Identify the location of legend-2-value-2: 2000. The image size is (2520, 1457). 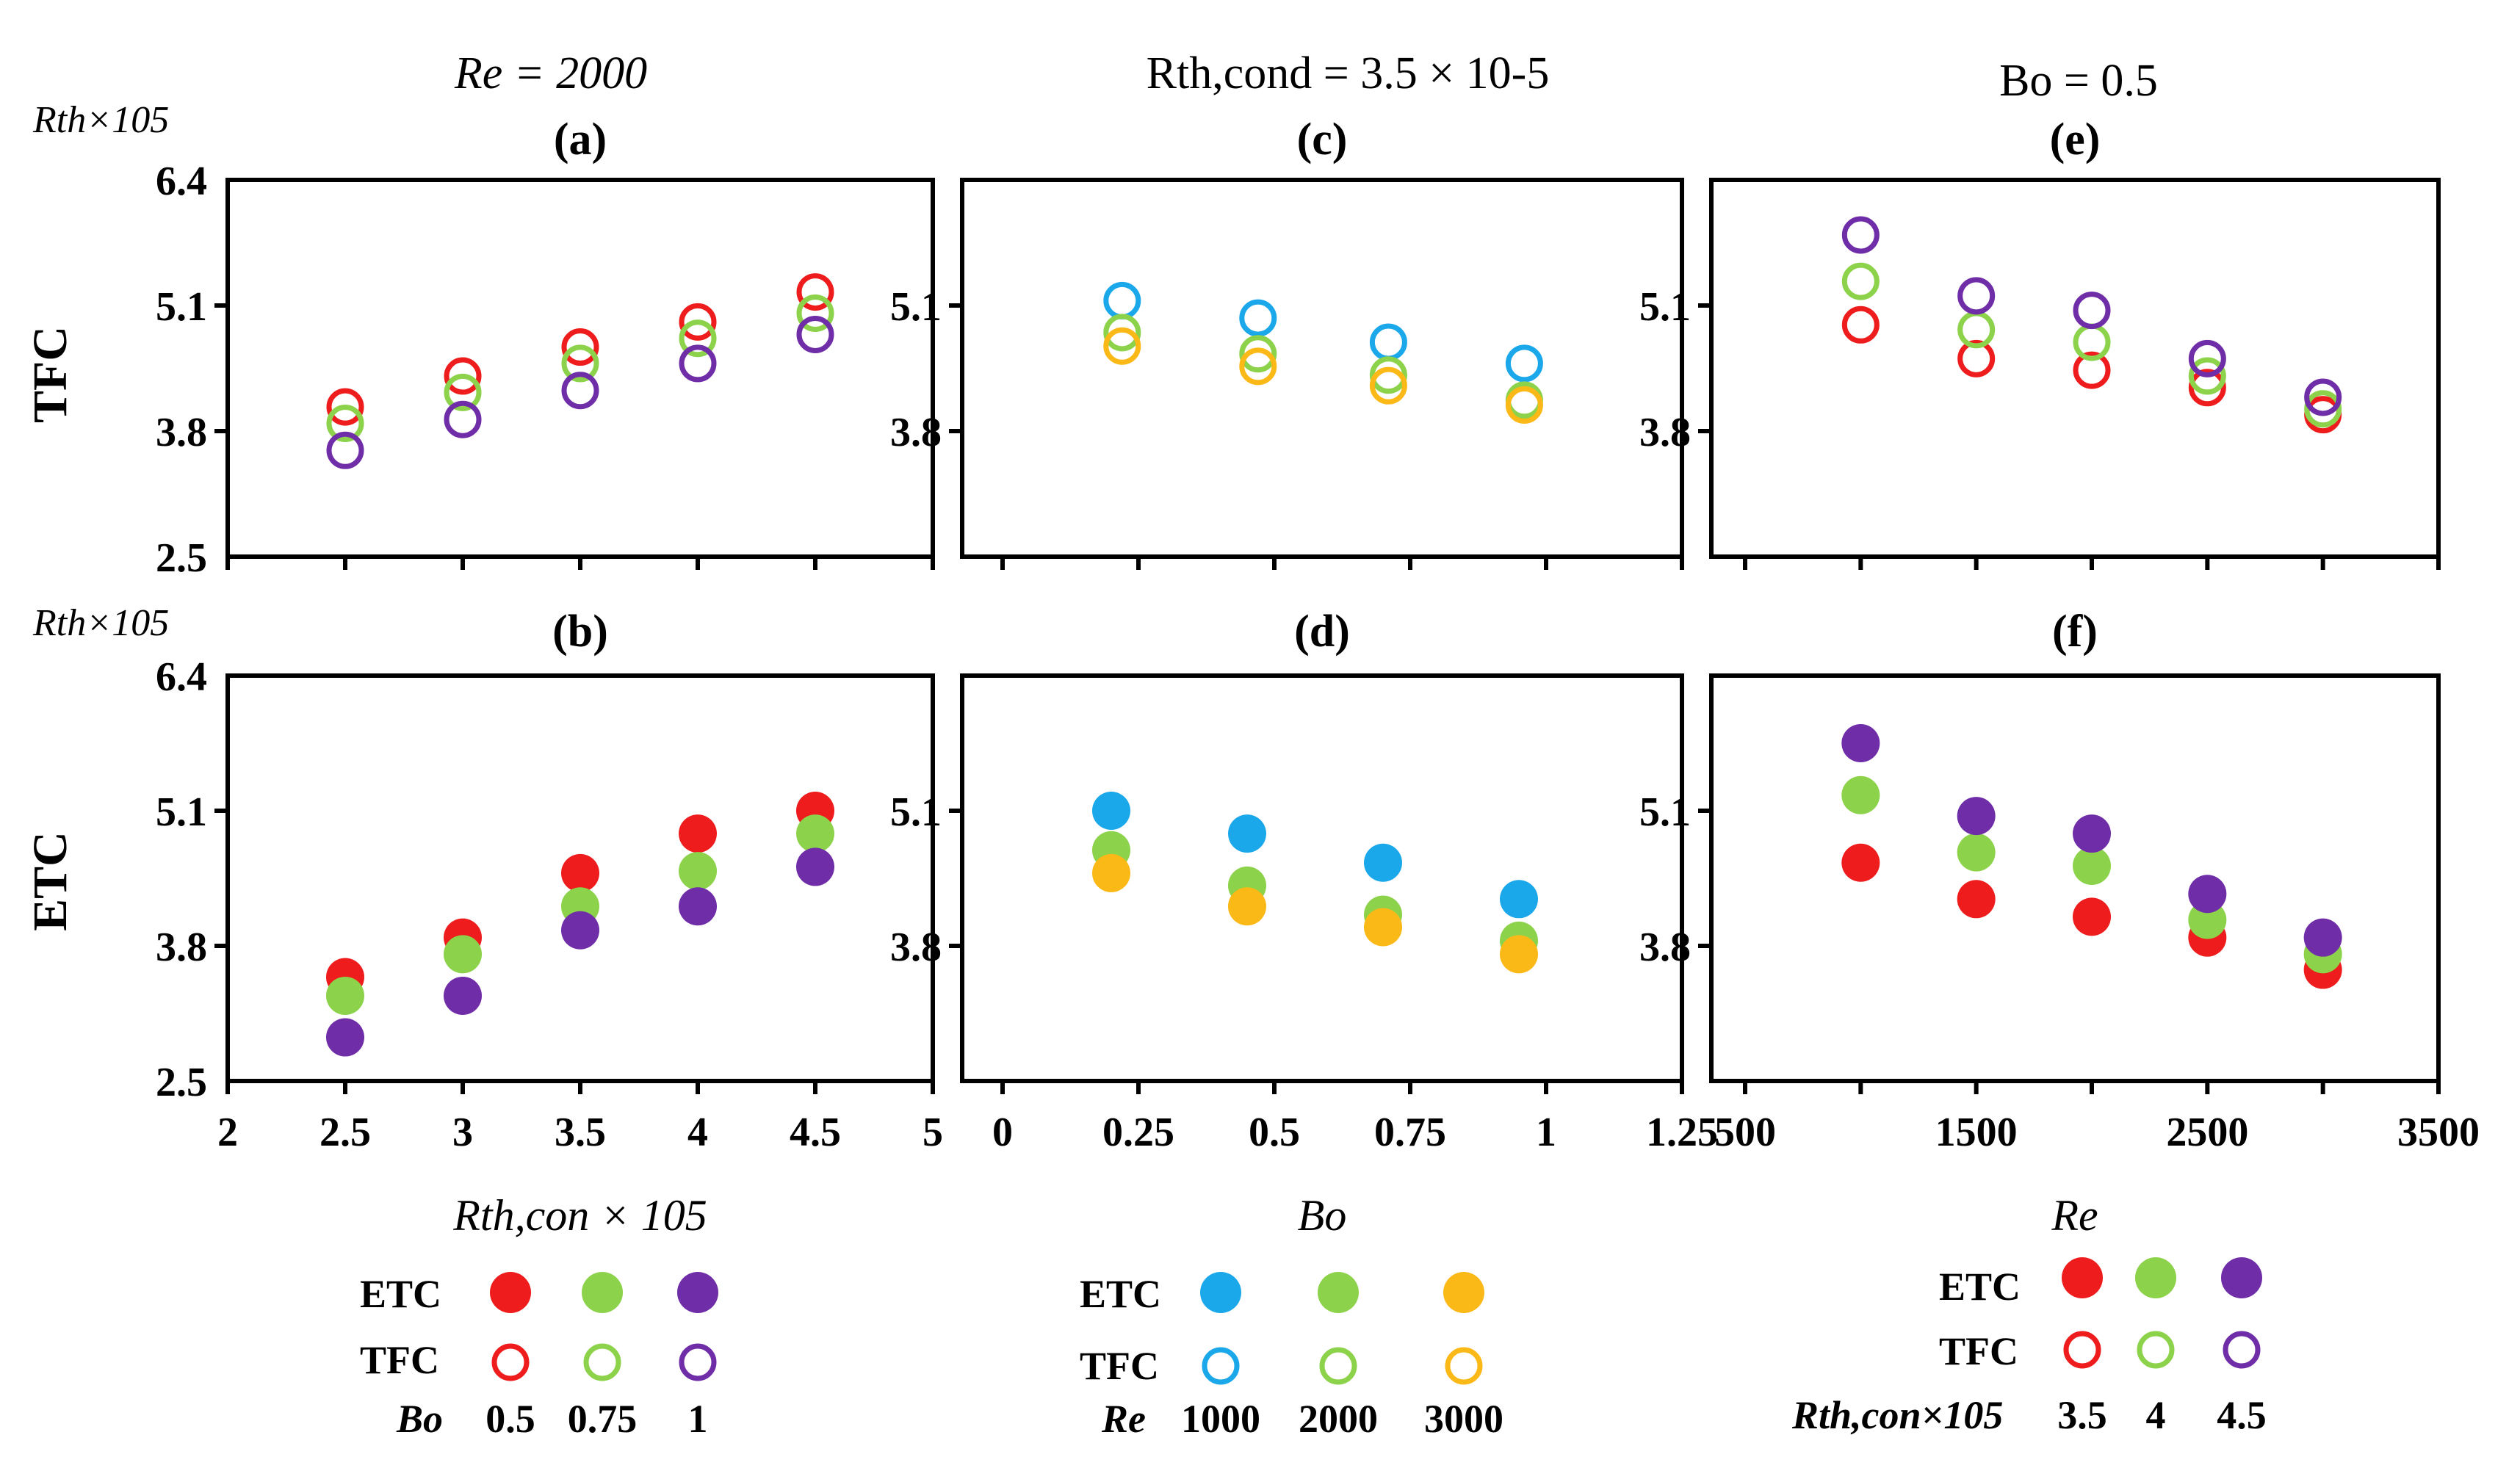
(1338, 1419).